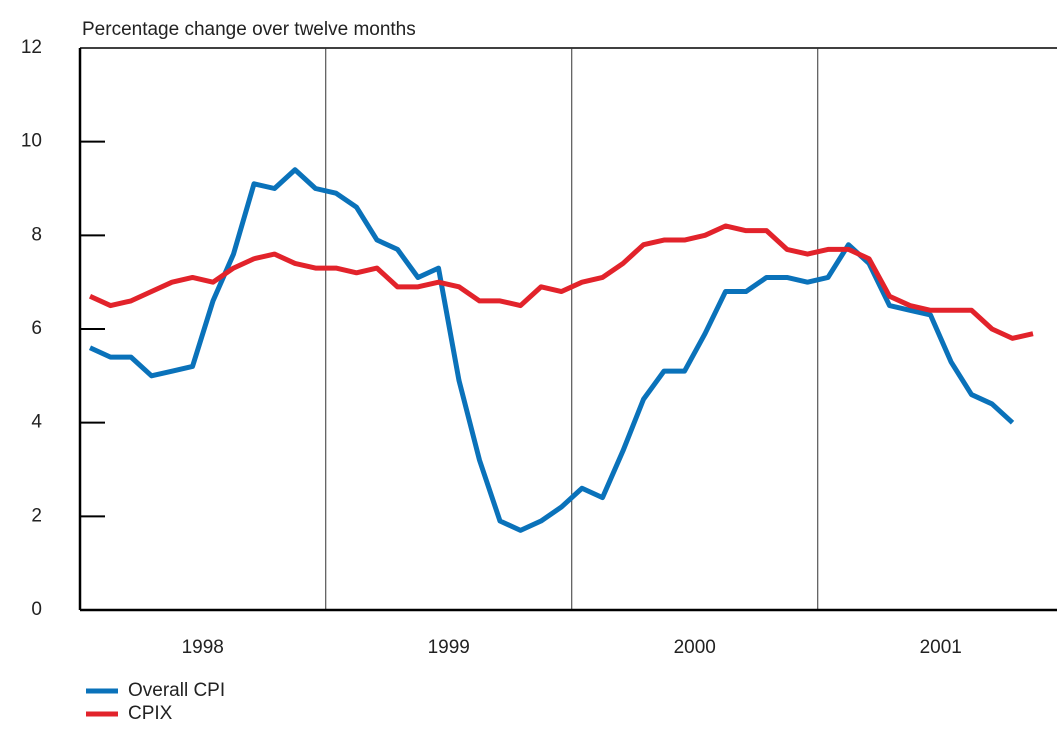 This screenshot has height=731, width=1057. I want to click on y-axis-label: Percentage change over twelve months, so click(249, 29).